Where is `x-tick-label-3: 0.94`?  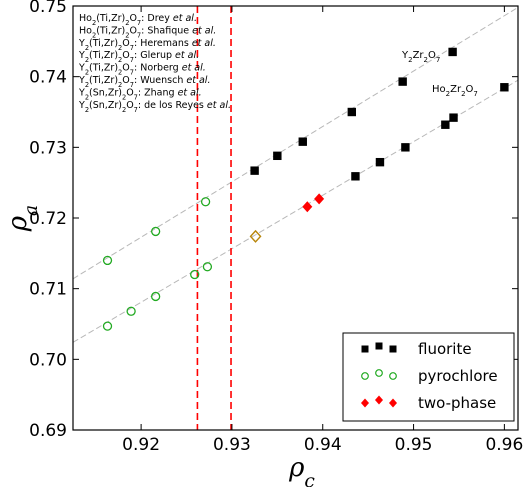
x-tick-label-3: 0.94 is located at coordinates (323, 445).